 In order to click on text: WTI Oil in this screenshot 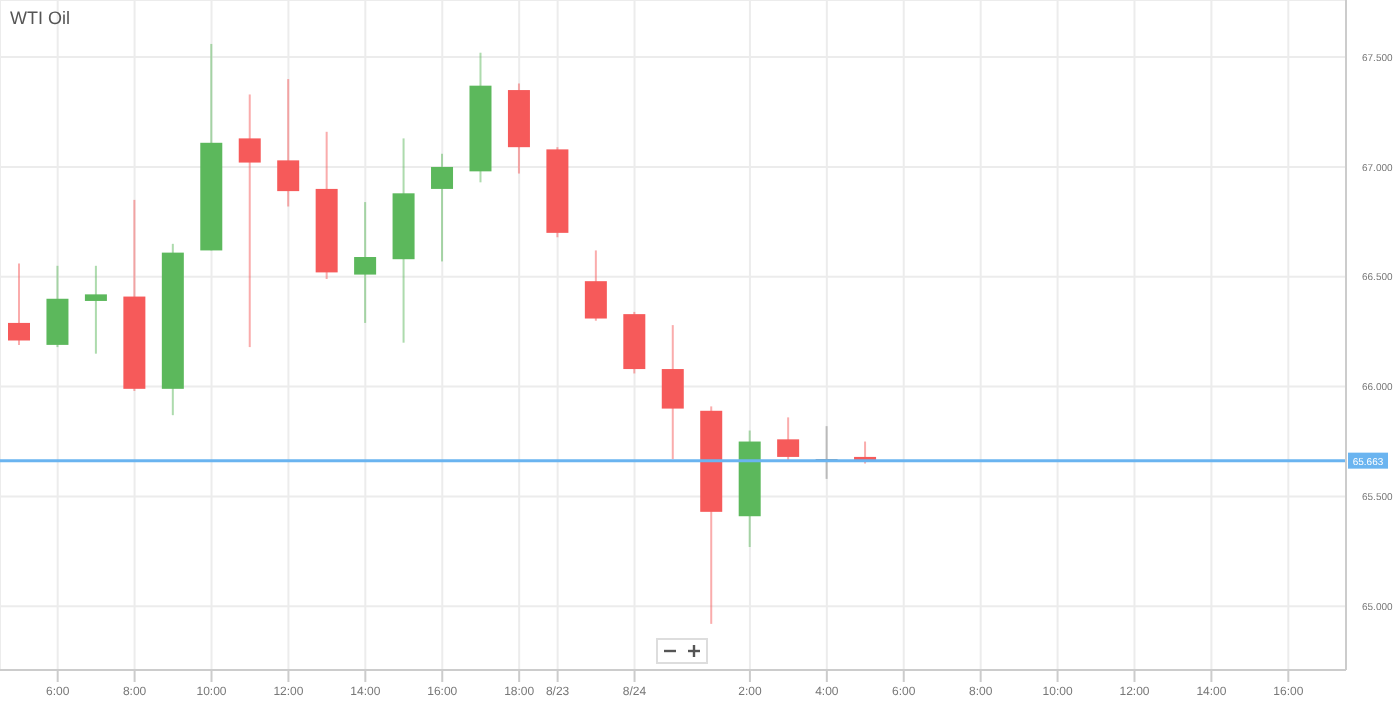, I will do `click(40, 18)`.